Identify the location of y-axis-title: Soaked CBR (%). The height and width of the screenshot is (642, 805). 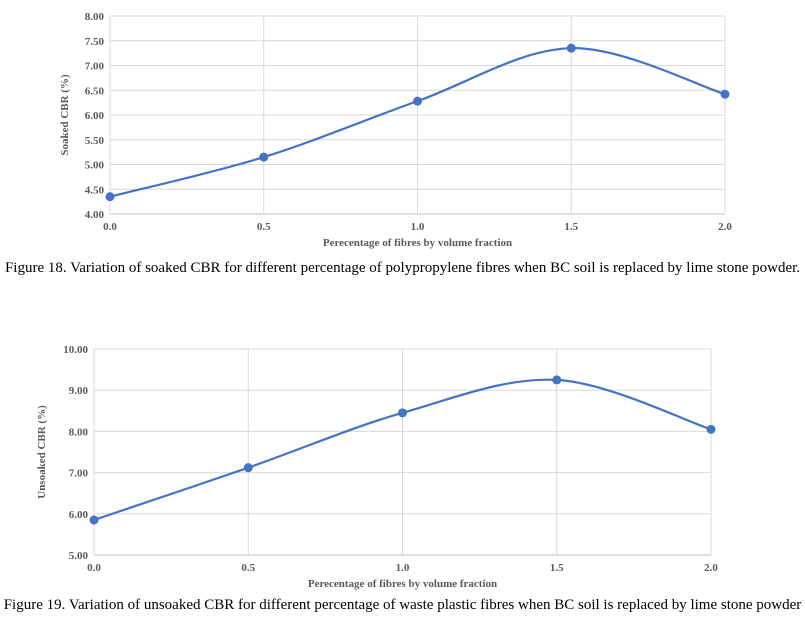
(65, 115).